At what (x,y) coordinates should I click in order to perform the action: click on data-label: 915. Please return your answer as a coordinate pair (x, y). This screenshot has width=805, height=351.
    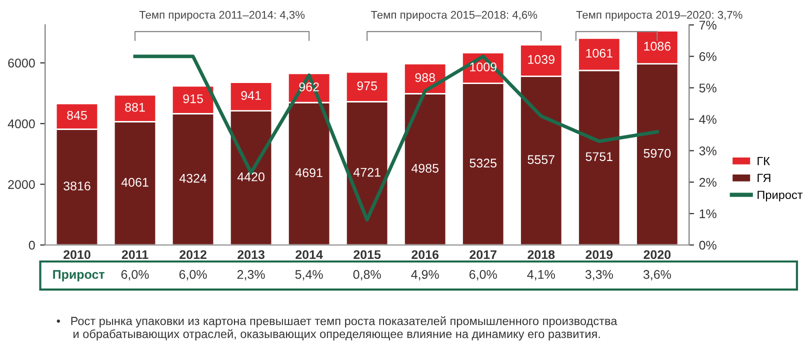
    Looking at the image, I should click on (193, 99).